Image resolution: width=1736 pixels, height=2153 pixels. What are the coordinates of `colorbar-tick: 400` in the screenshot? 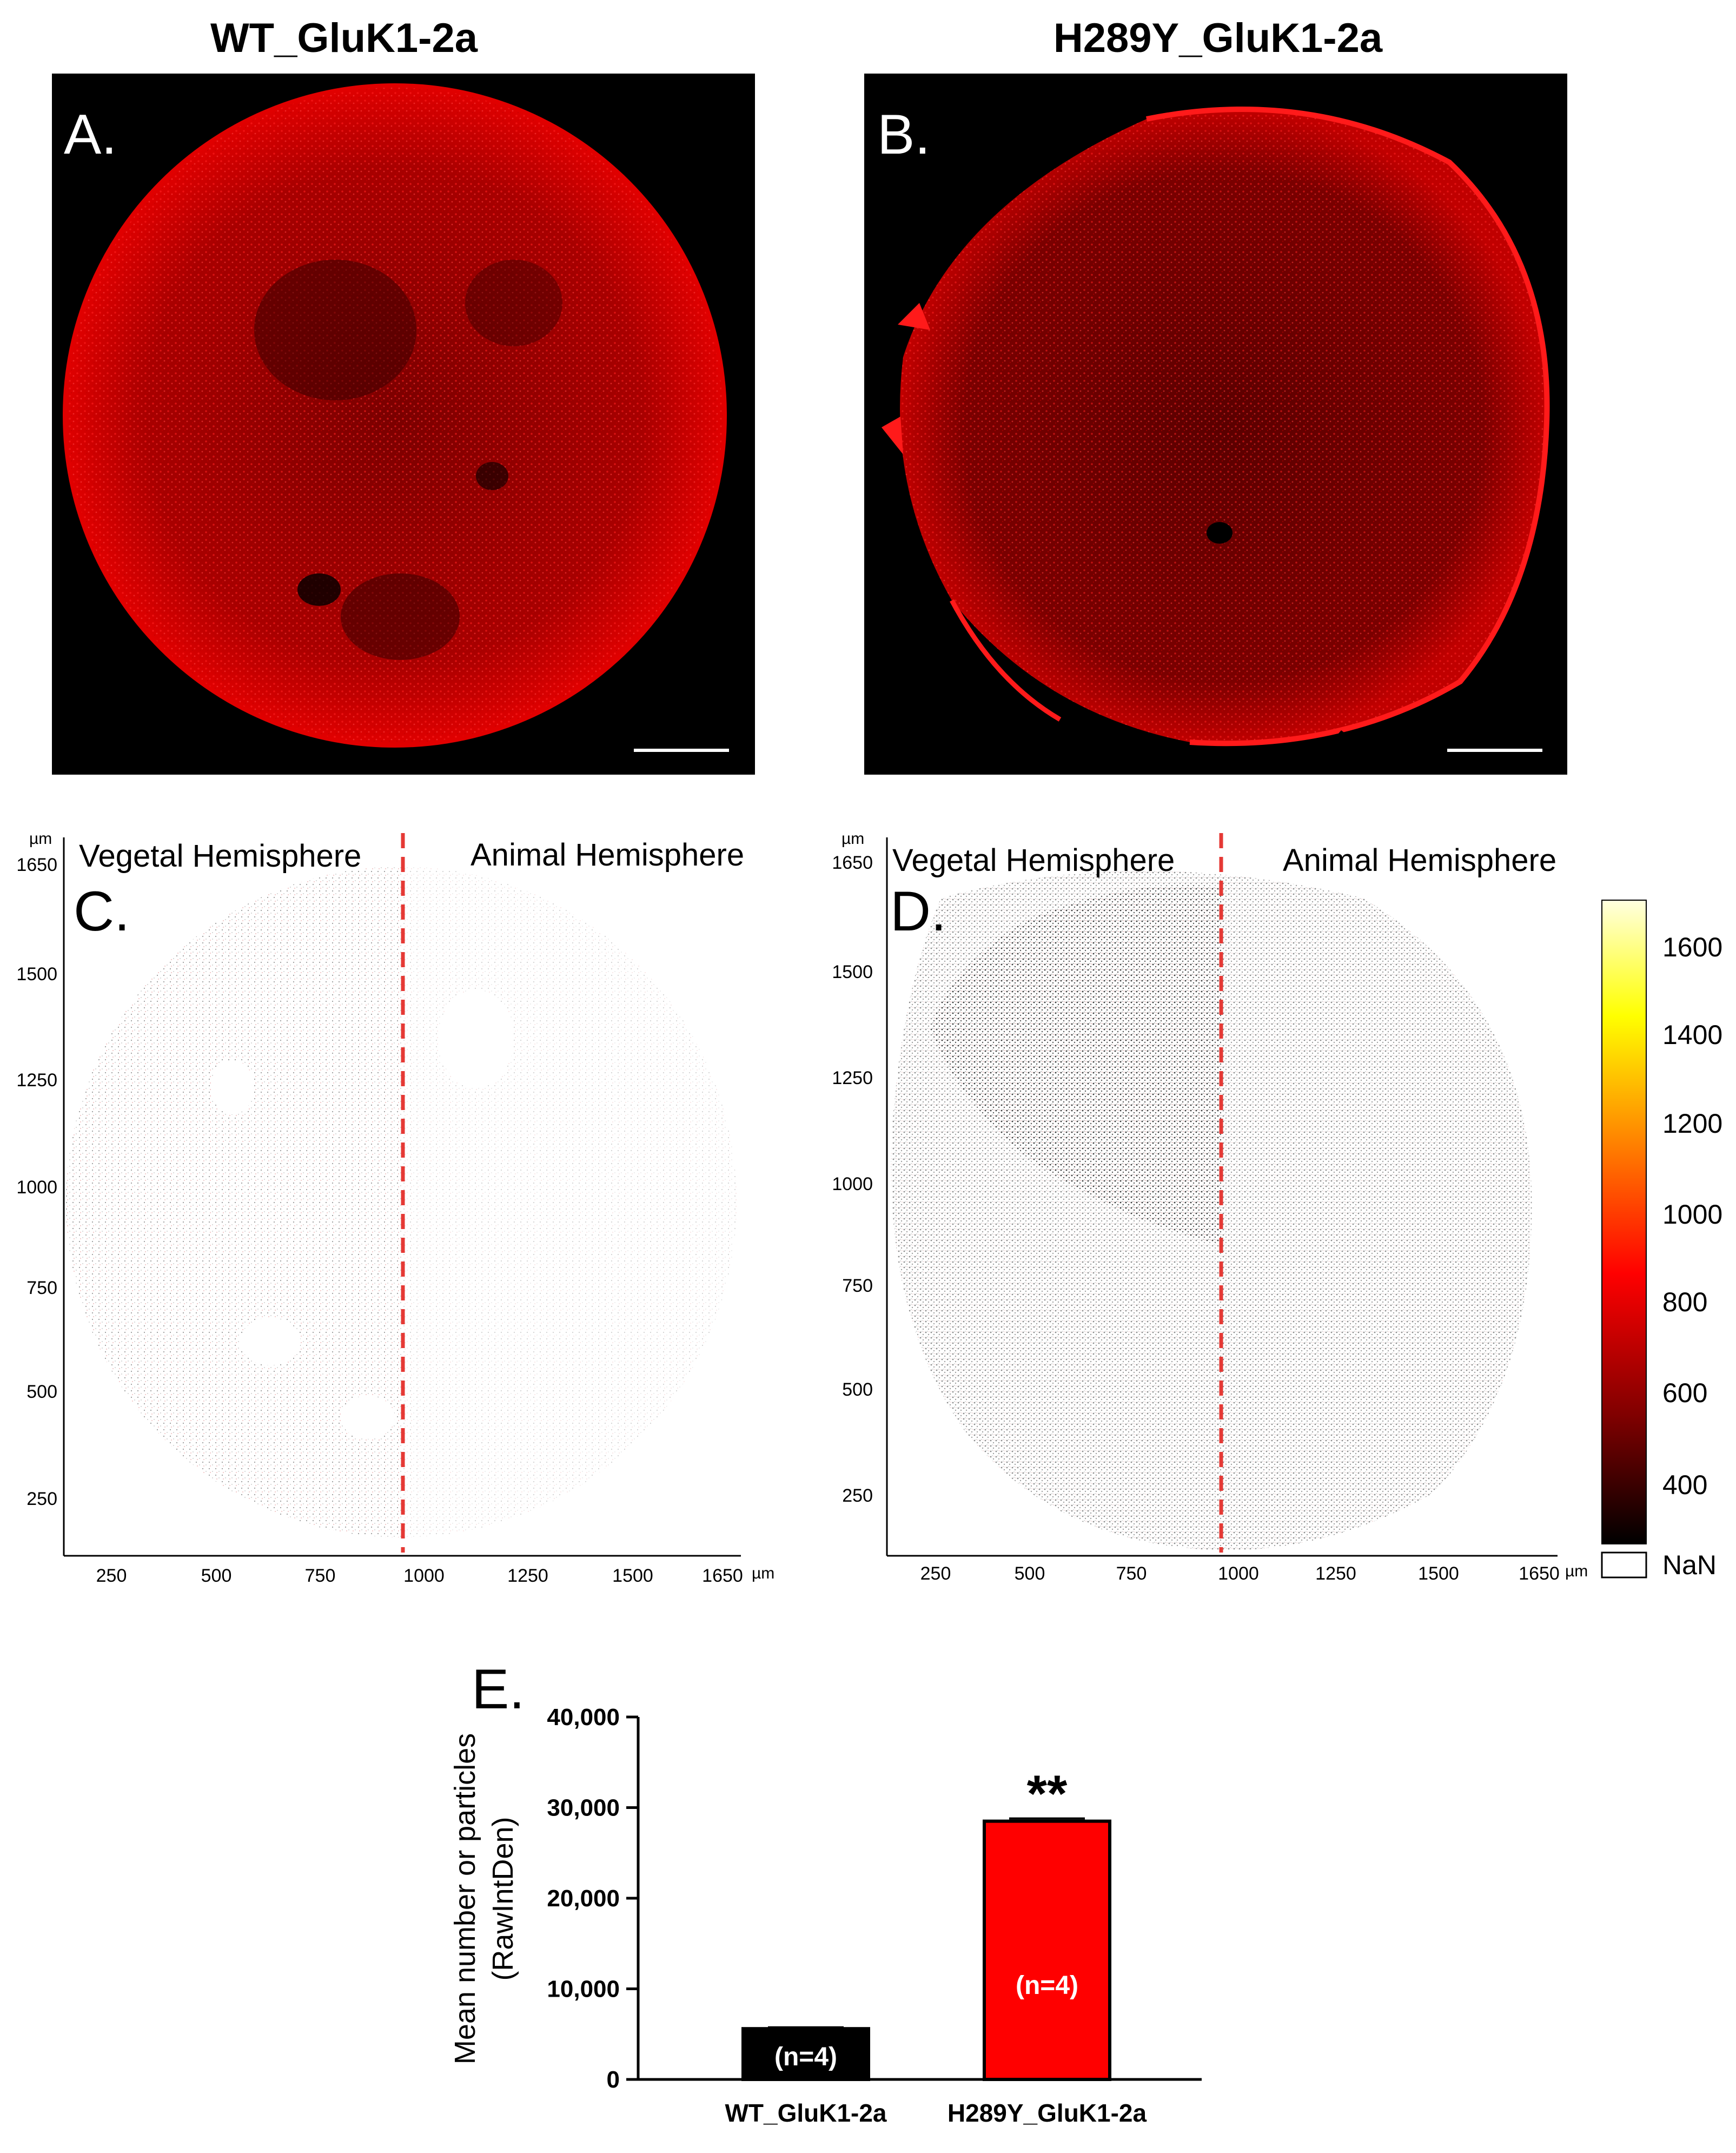 It's located at (1684, 1485).